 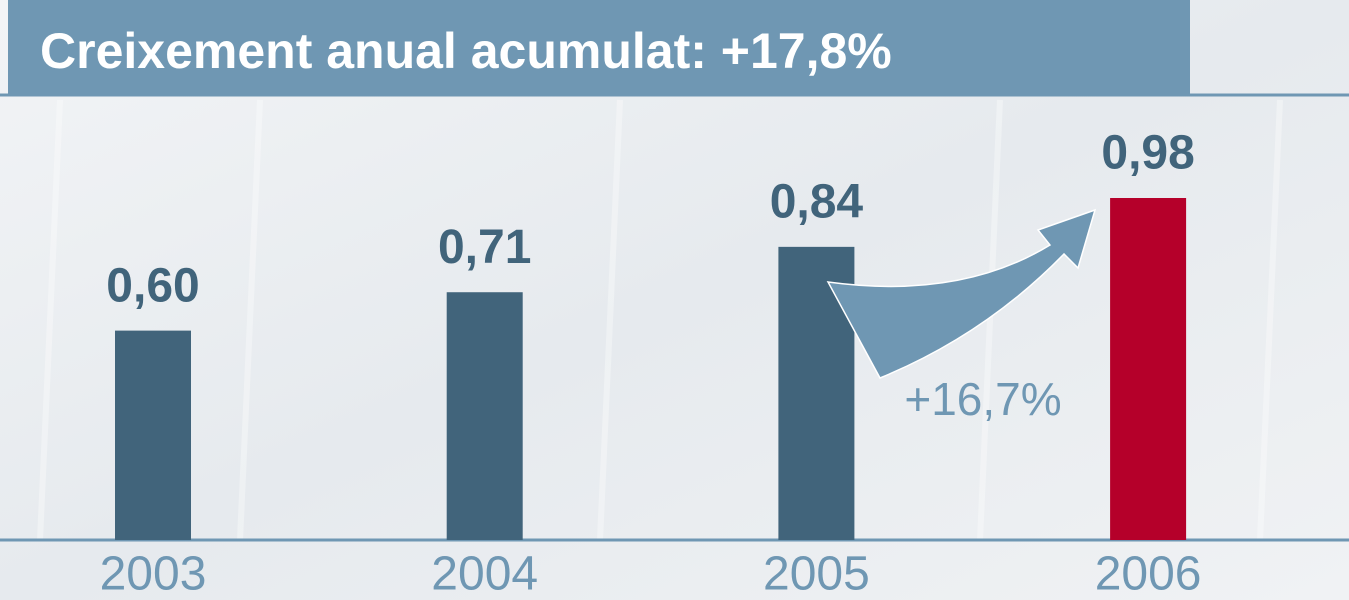 I want to click on value-label: 0,98, so click(x=1147, y=153).